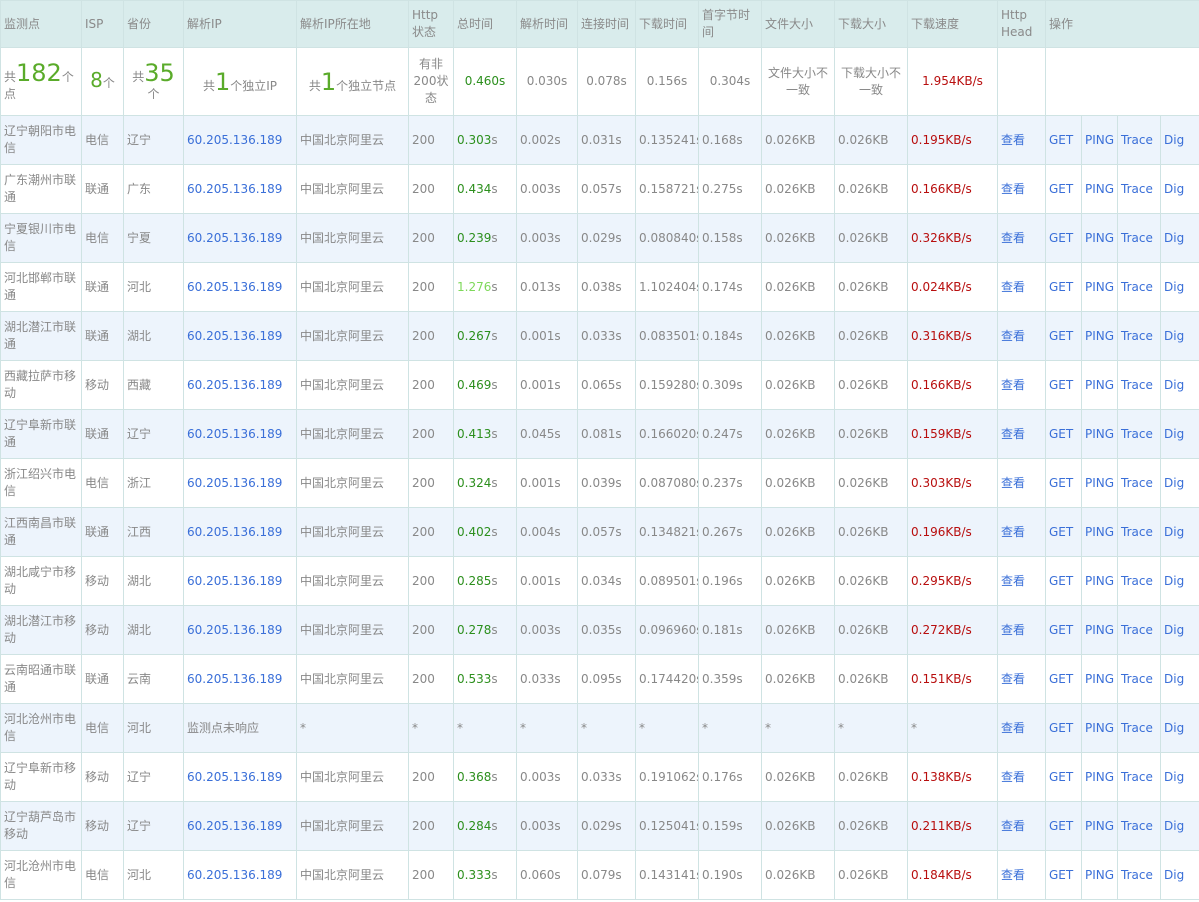 This screenshot has width=1199, height=902. What do you see at coordinates (352, 875) in the screenshot?
I see `row-ip-location: 中国北京阿里云` at bounding box center [352, 875].